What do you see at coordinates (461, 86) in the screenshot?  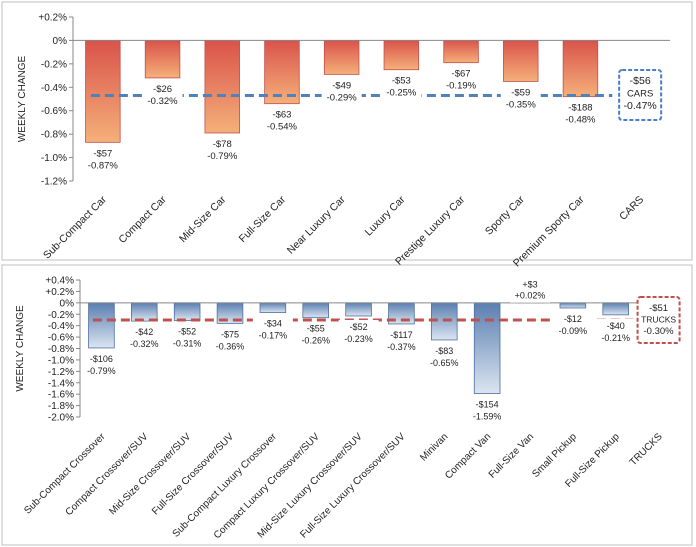 I see `data-label-percent: -0.19%` at bounding box center [461, 86].